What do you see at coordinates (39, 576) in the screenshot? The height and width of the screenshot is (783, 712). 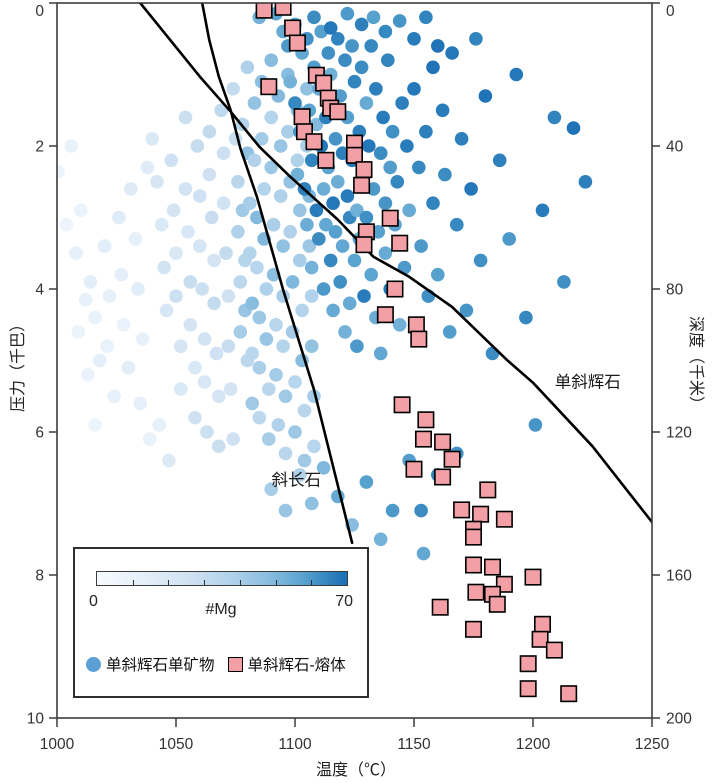 I see `y-left-tick-label: 8` at bounding box center [39, 576].